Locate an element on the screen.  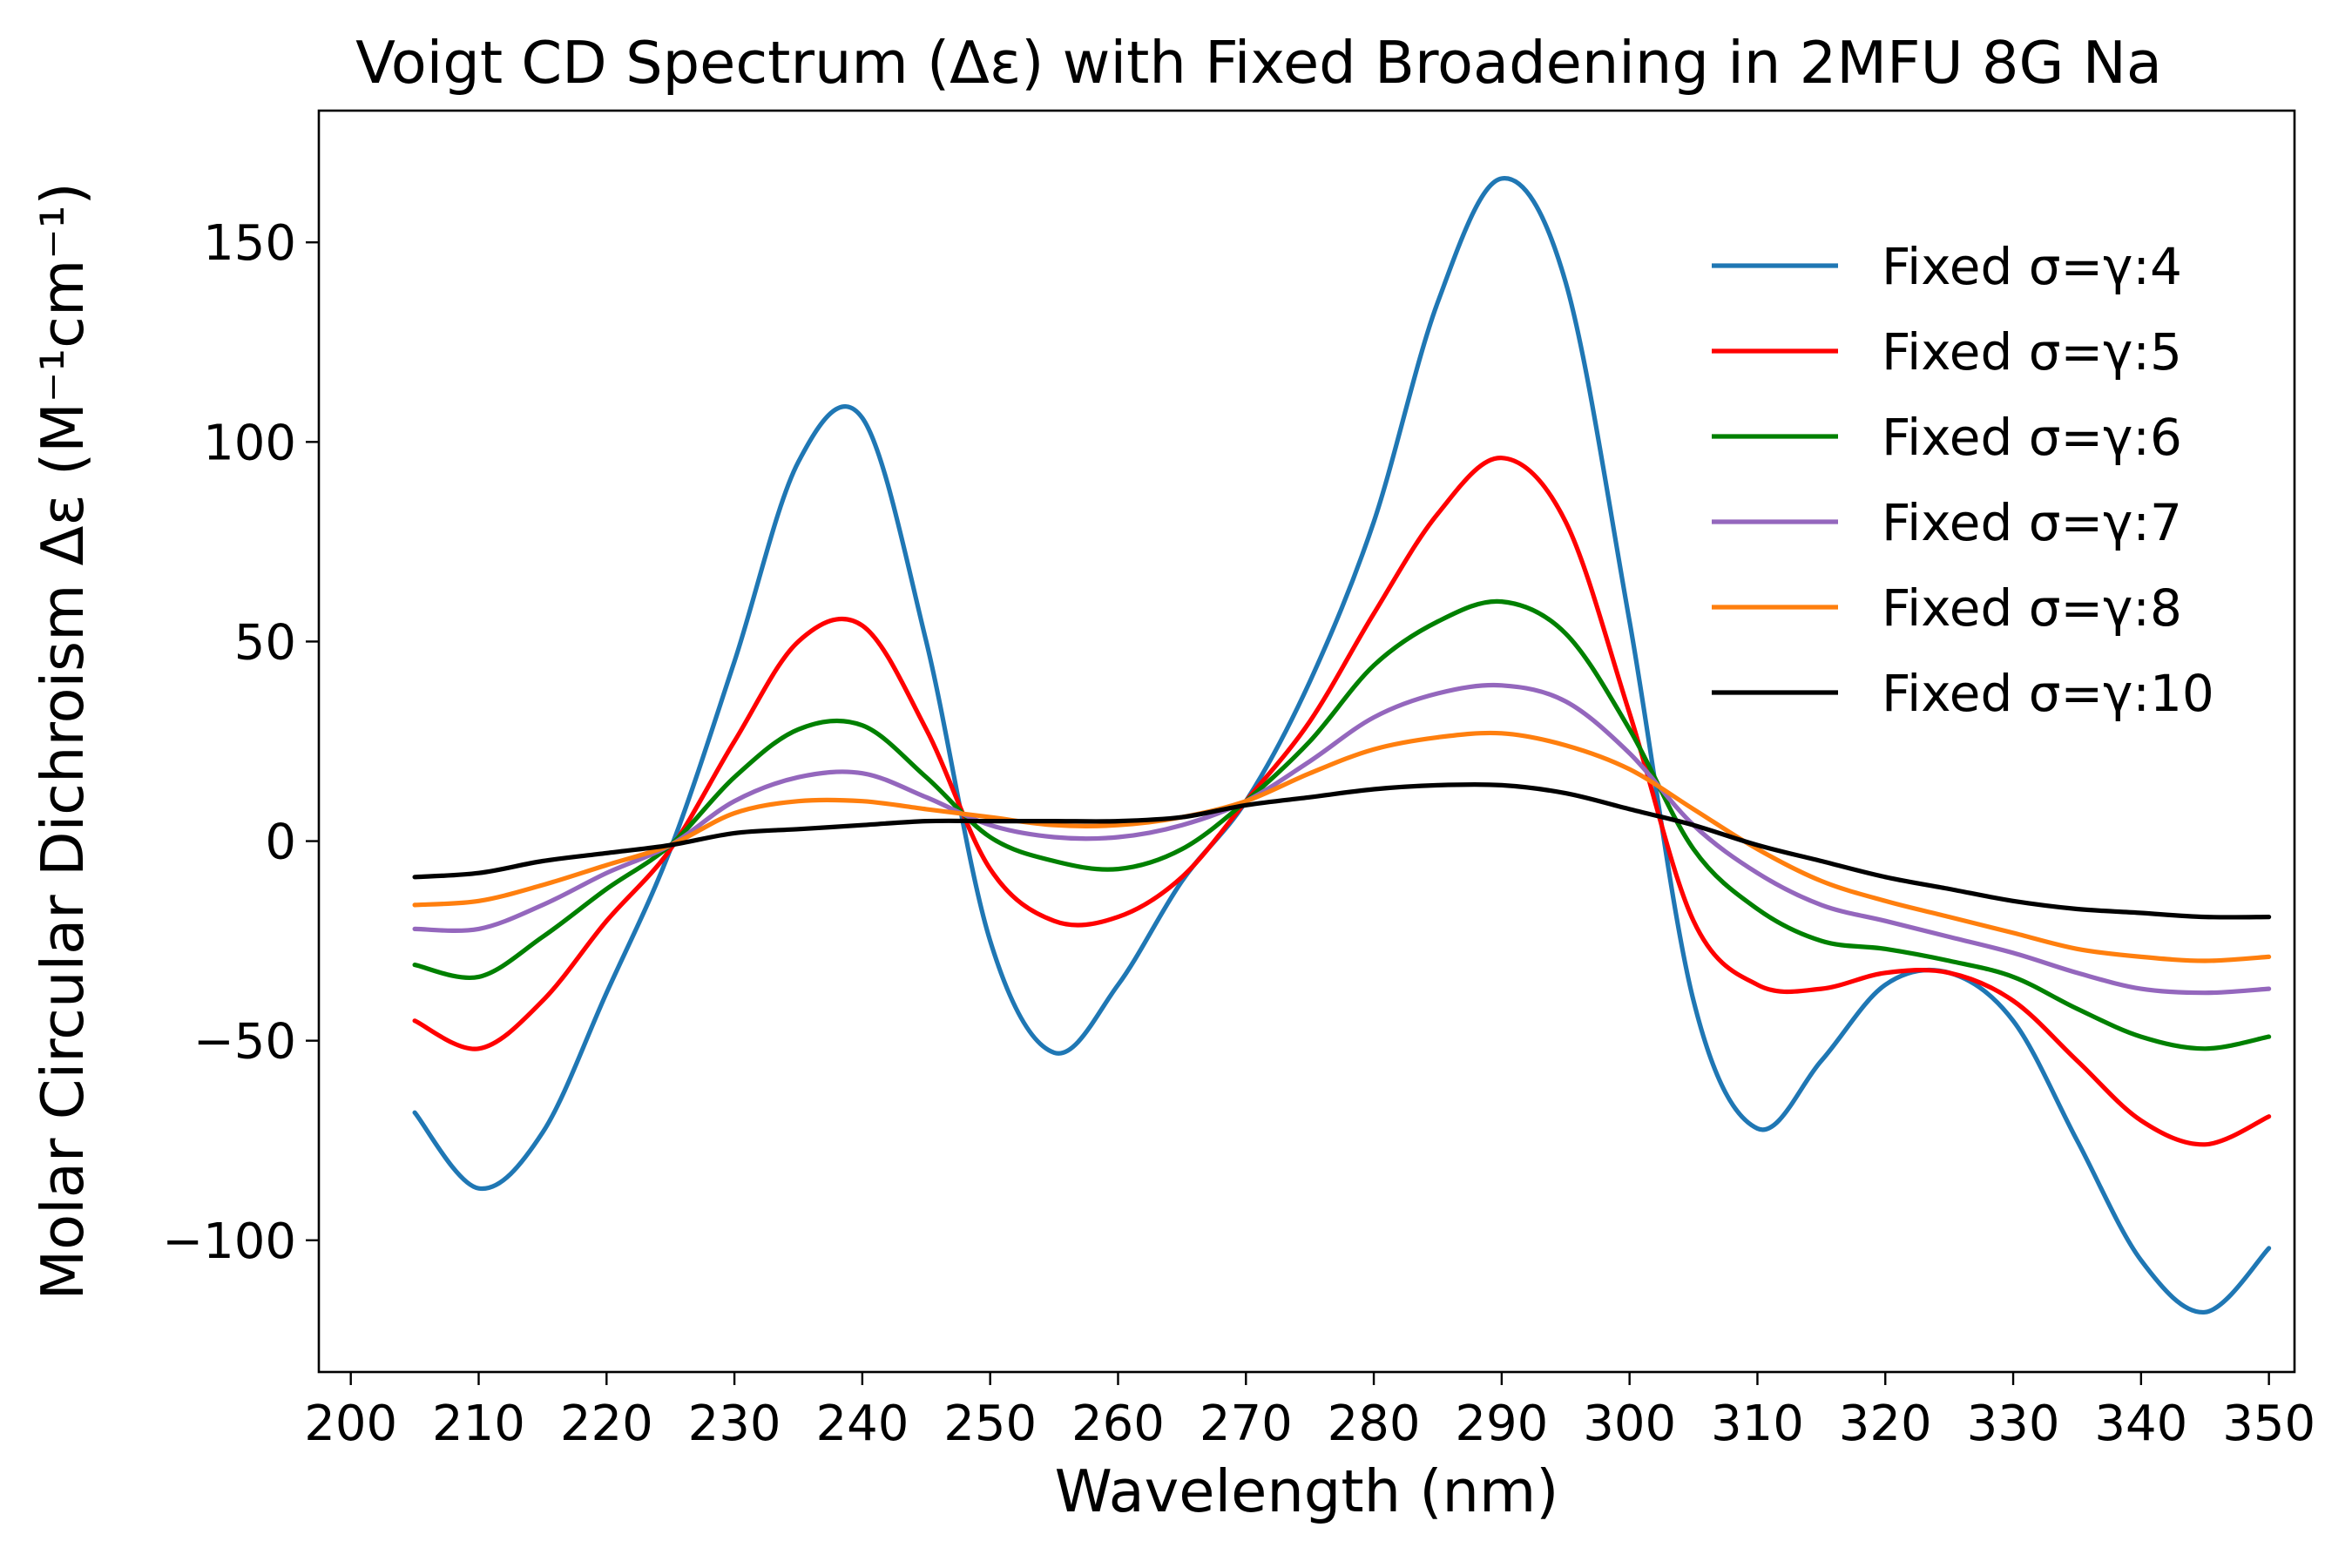
y-tick-label: 150 is located at coordinates (250, 243).